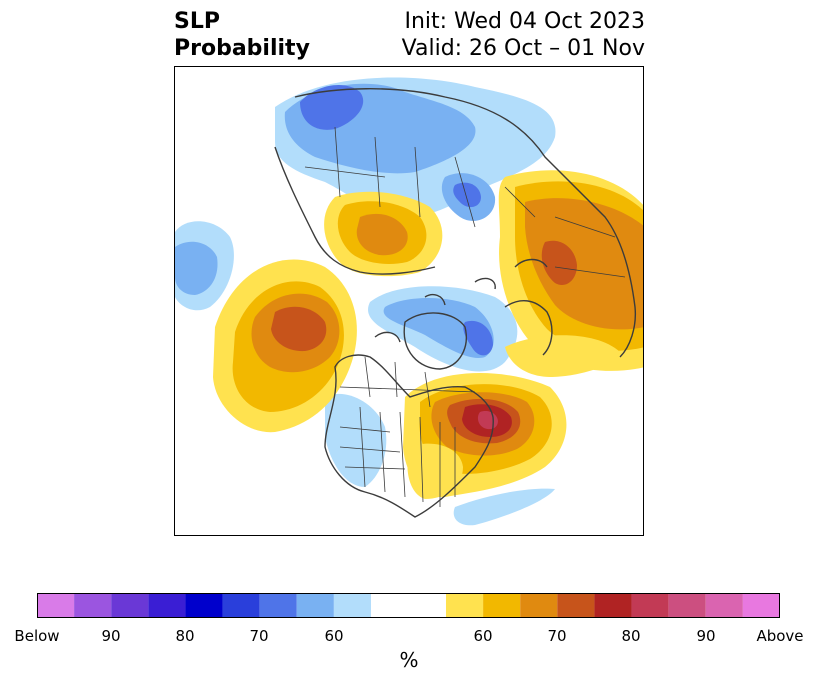 The image size is (819, 686). What do you see at coordinates (242, 35) in the screenshot?
I see `title-left: SLP Probability` at bounding box center [242, 35].